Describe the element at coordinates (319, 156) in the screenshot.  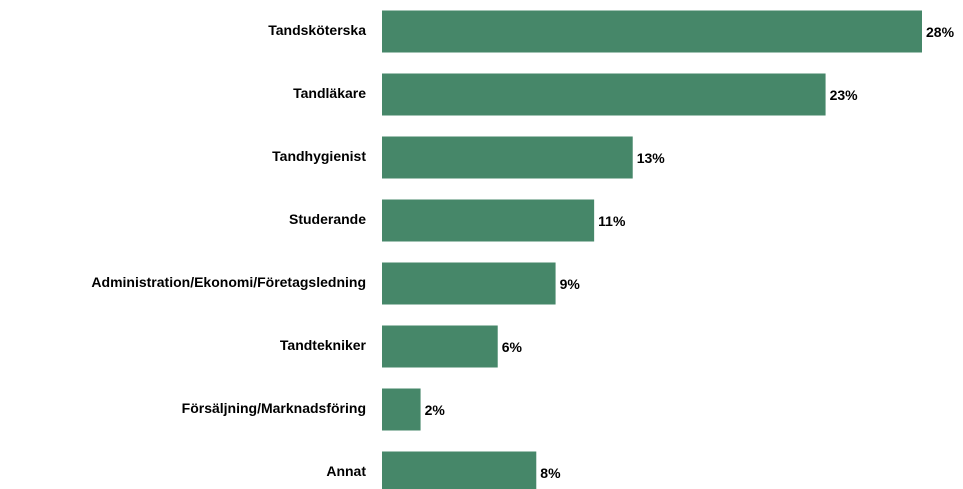
I see `category-label: Tandhygienist` at that location.